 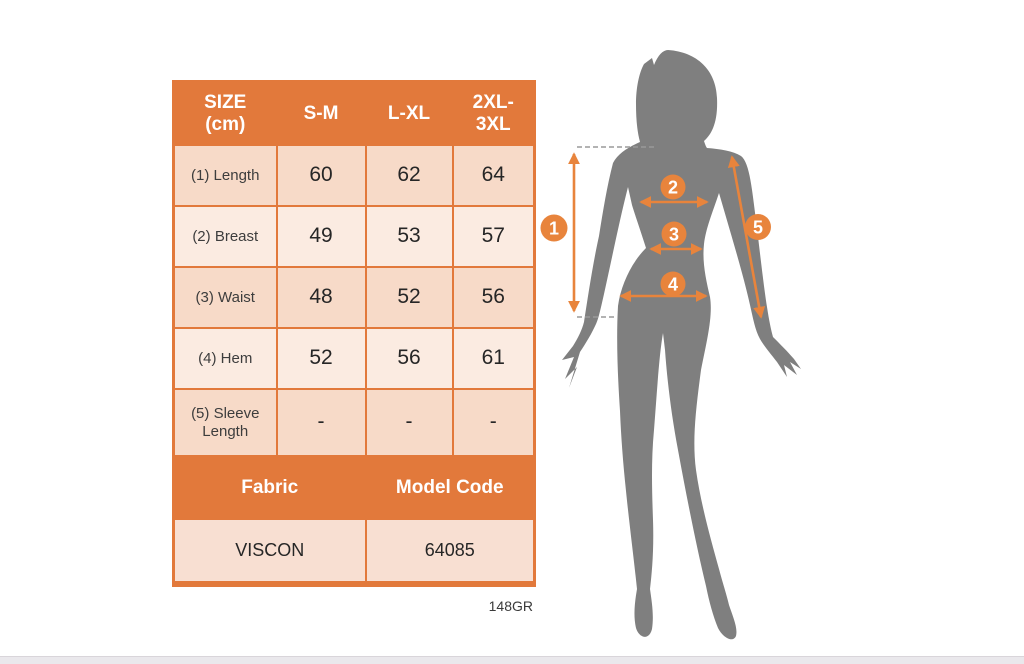 I want to click on marker-5: 5, so click(x=758, y=227).